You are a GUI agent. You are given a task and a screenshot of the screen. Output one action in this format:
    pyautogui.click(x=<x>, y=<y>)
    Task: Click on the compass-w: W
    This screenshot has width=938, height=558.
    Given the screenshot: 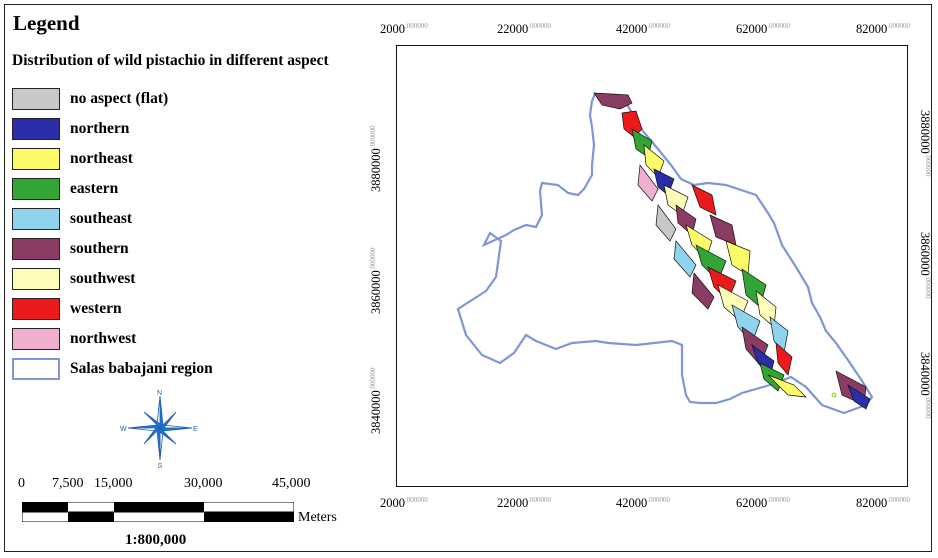 What is the action you would take?
    pyautogui.click(x=123, y=429)
    